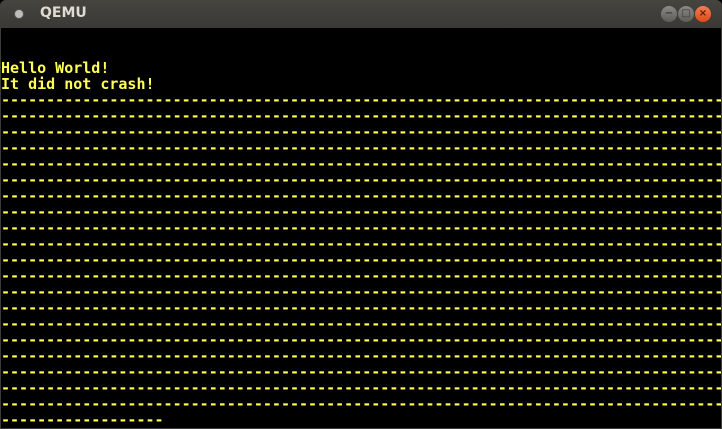  Describe the element at coordinates (703, 14) in the screenshot. I see `close-button: ×` at that location.